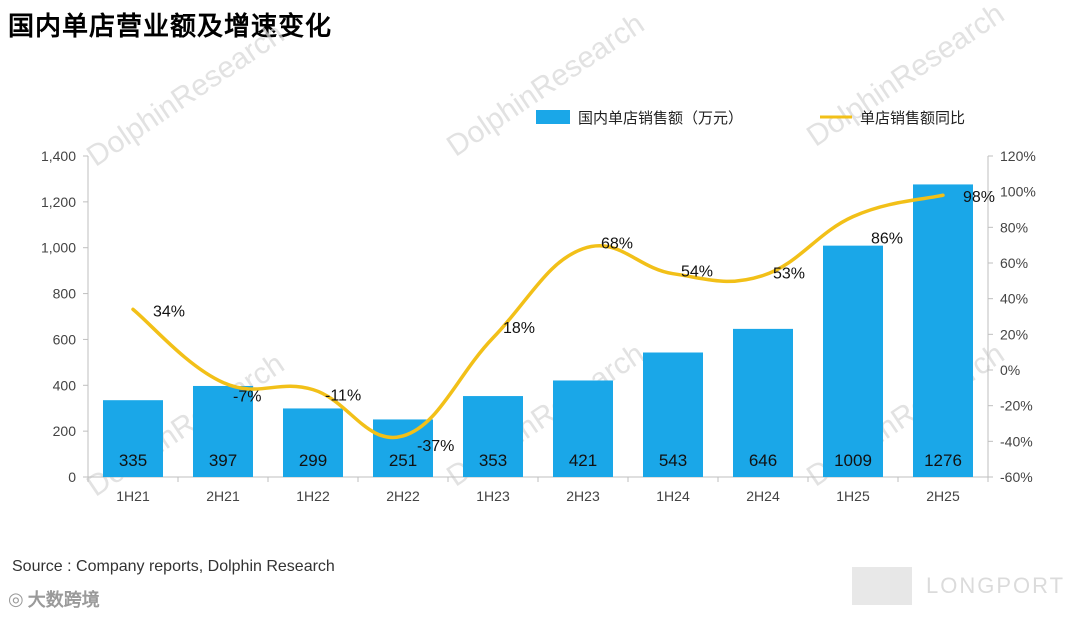 The height and width of the screenshot is (618, 1080). I want to click on x-tick-label: 2H24, so click(763, 496).